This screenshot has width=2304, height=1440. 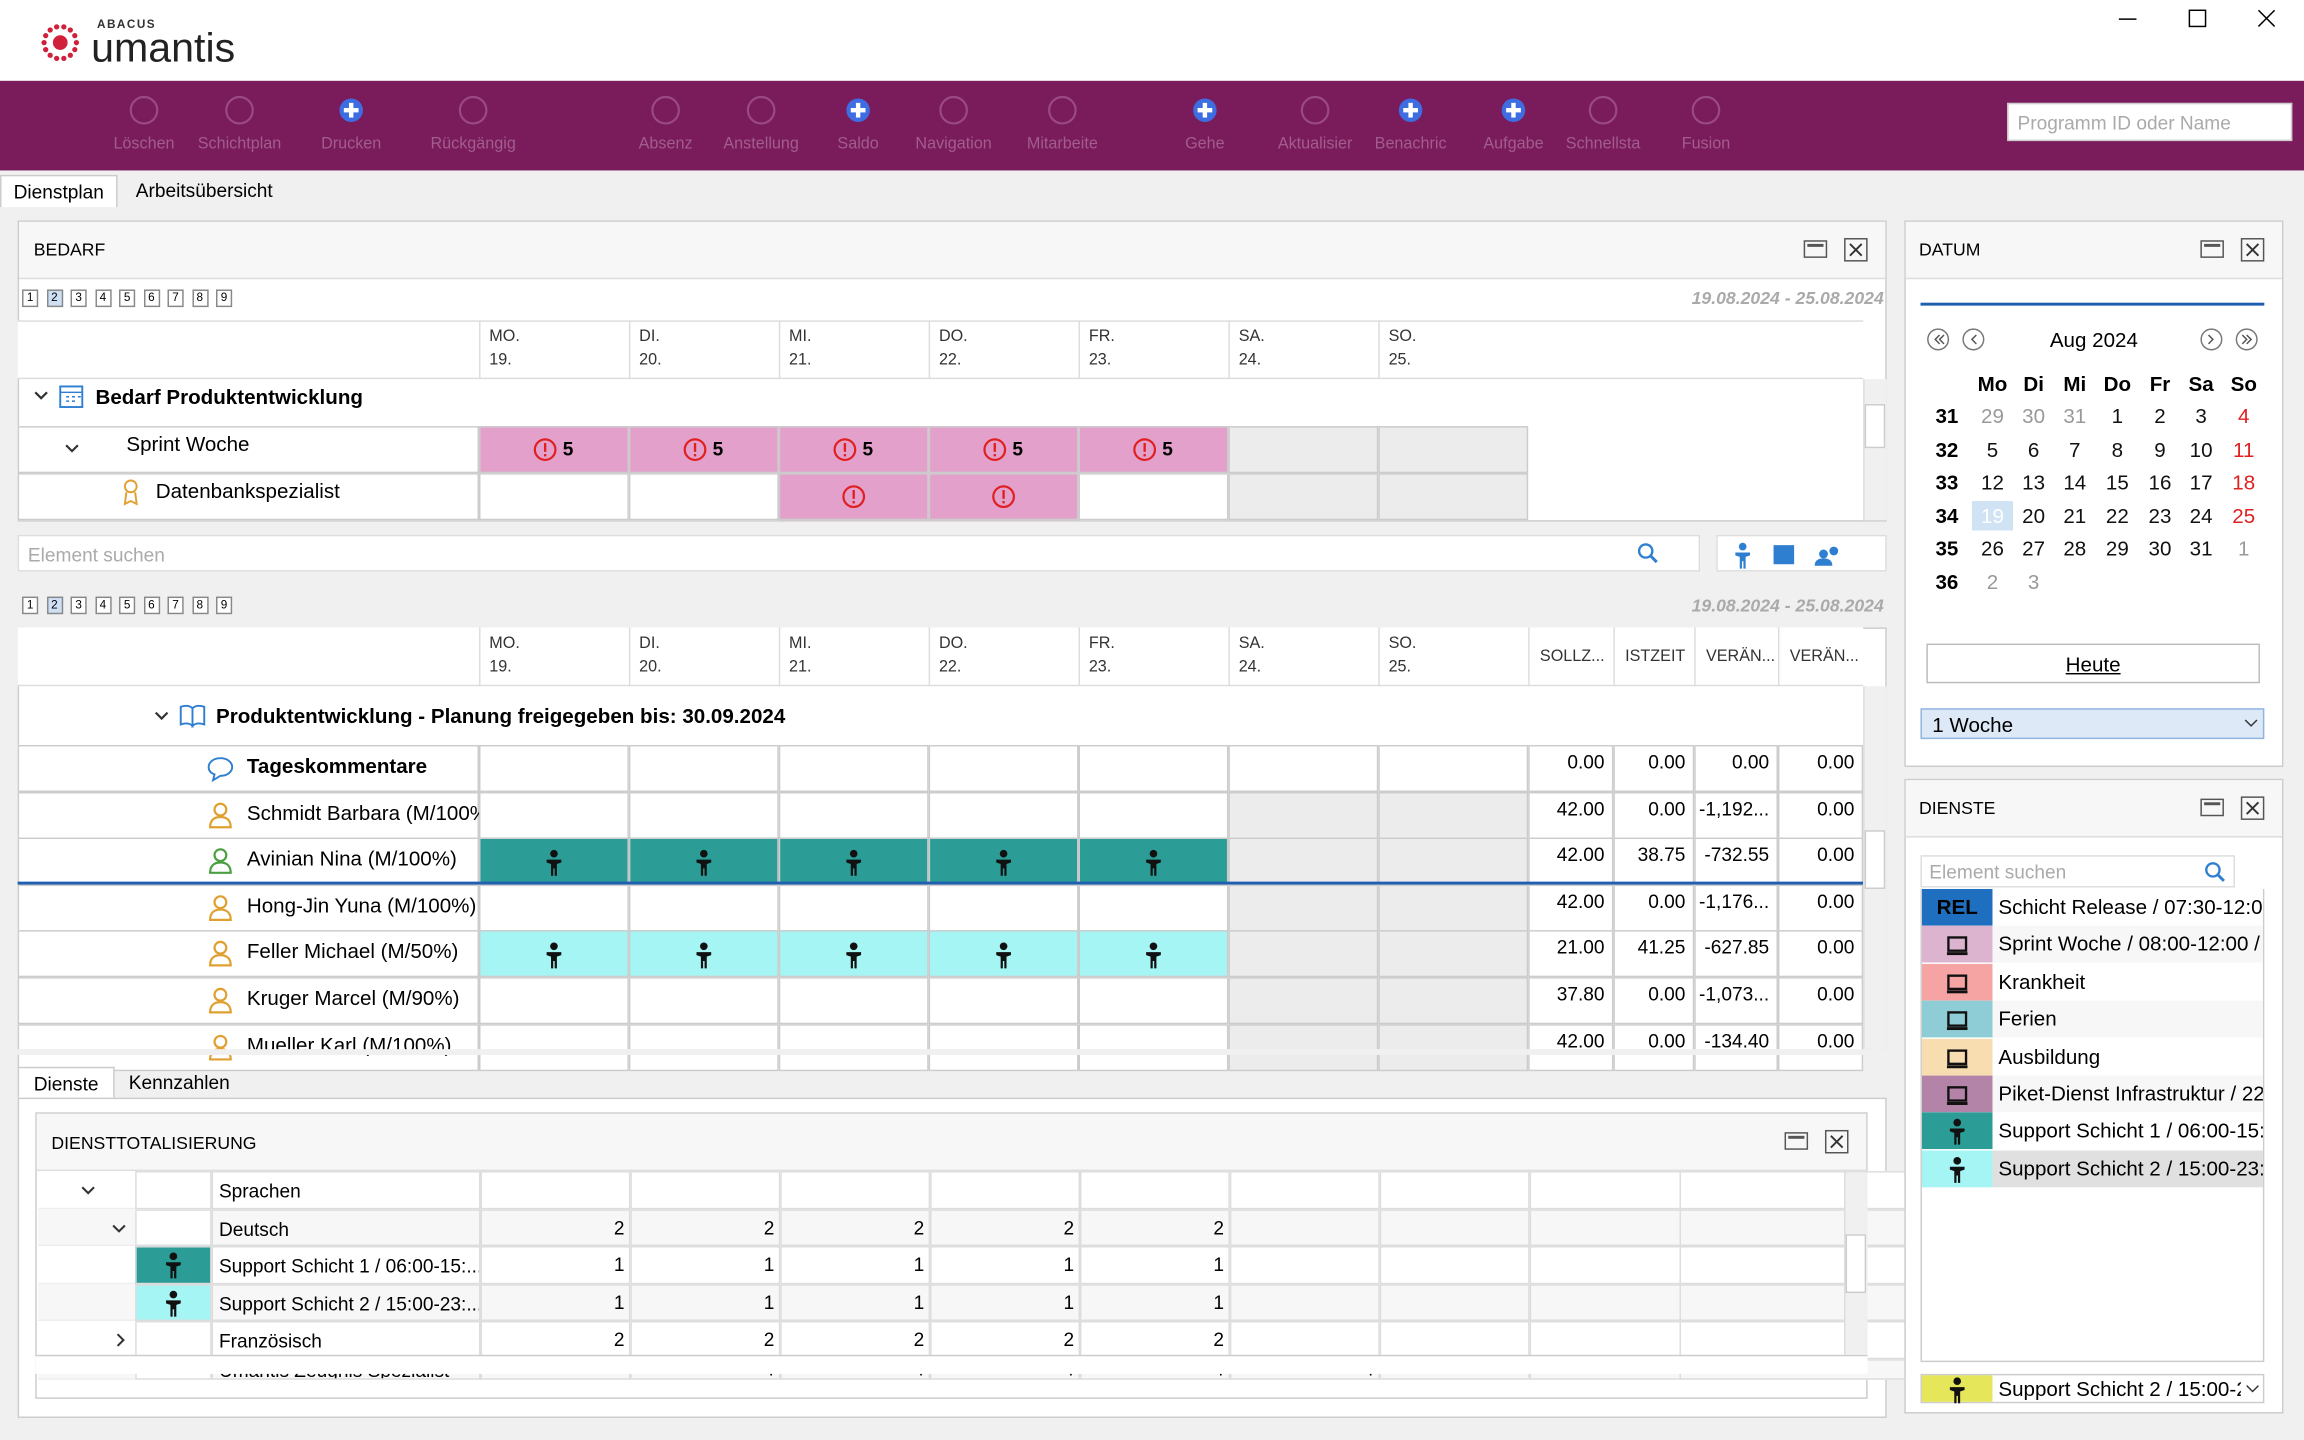 What do you see at coordinates (2074, 448) in the screenshot?
I see `calendar-day: 7` at bounding box center [2074, 448].